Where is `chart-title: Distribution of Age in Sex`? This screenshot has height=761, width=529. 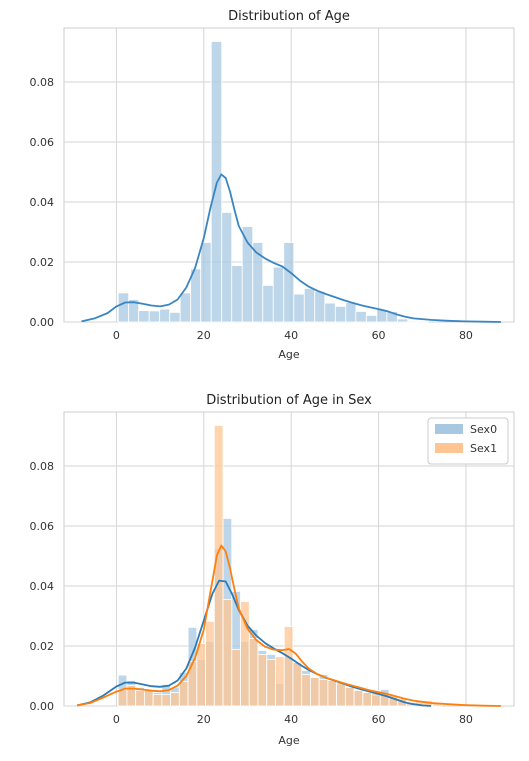 chart-title: Distribution of Age in Sex is located at coordinates (289, 400).